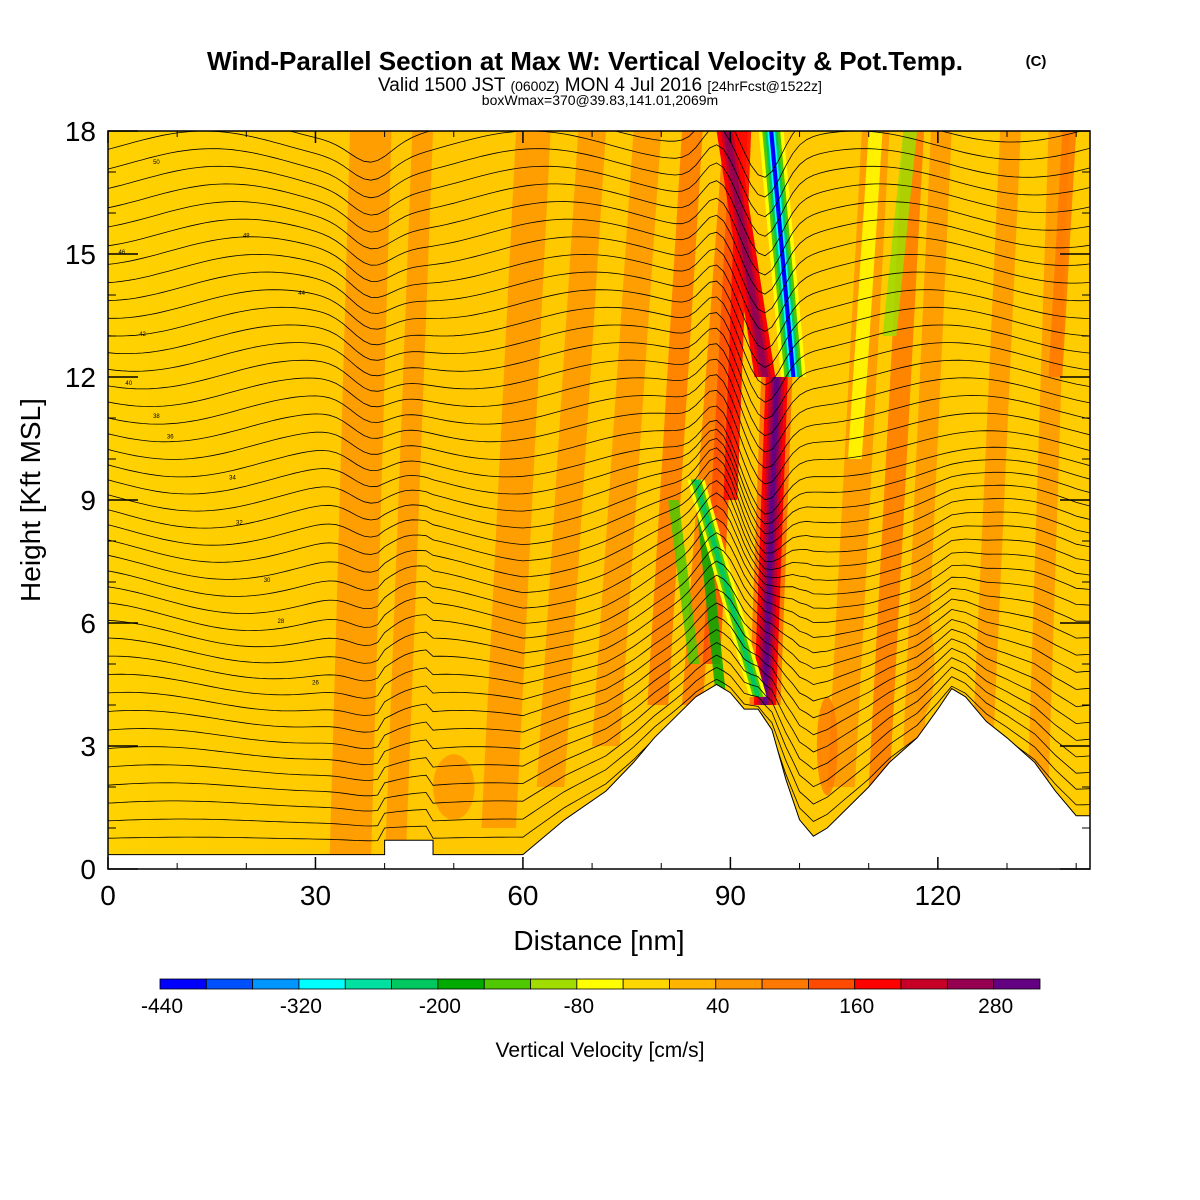  I want to click on box-max-info: boxWmax=370@39.83,141.01,2069m, so click(600, 100).